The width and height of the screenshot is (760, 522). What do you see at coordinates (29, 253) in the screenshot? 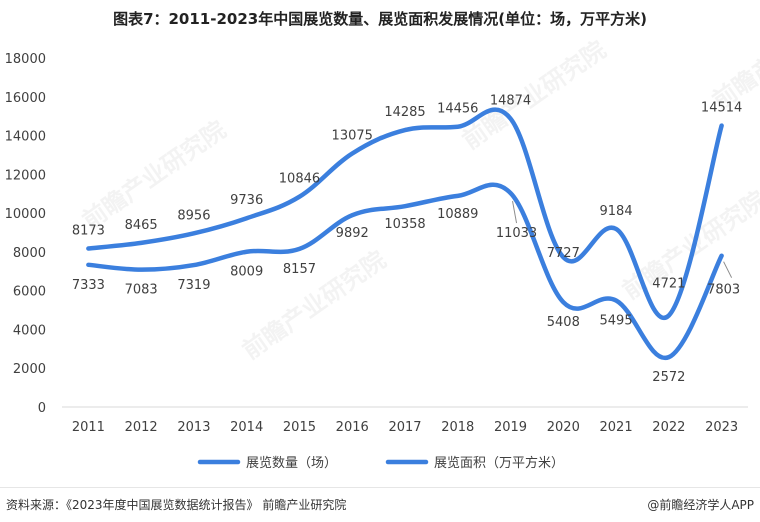
I see `y-tick-label: 8000` at bounding box center [29, 253].